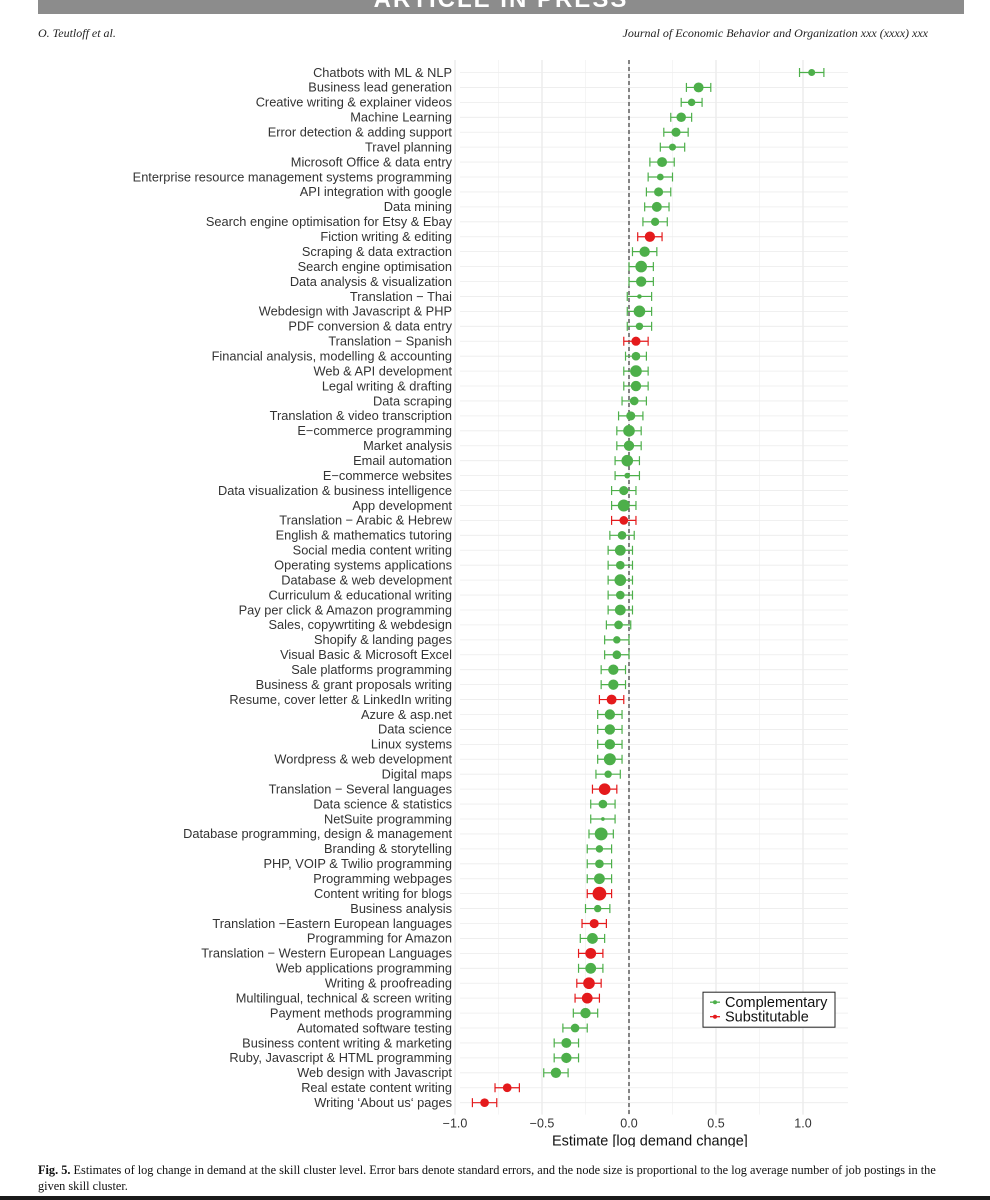 The width and height of the screenshot is (990, 1200). I want to click on skill-cluster-label: Data analysis & visualization, so click(371, 281).